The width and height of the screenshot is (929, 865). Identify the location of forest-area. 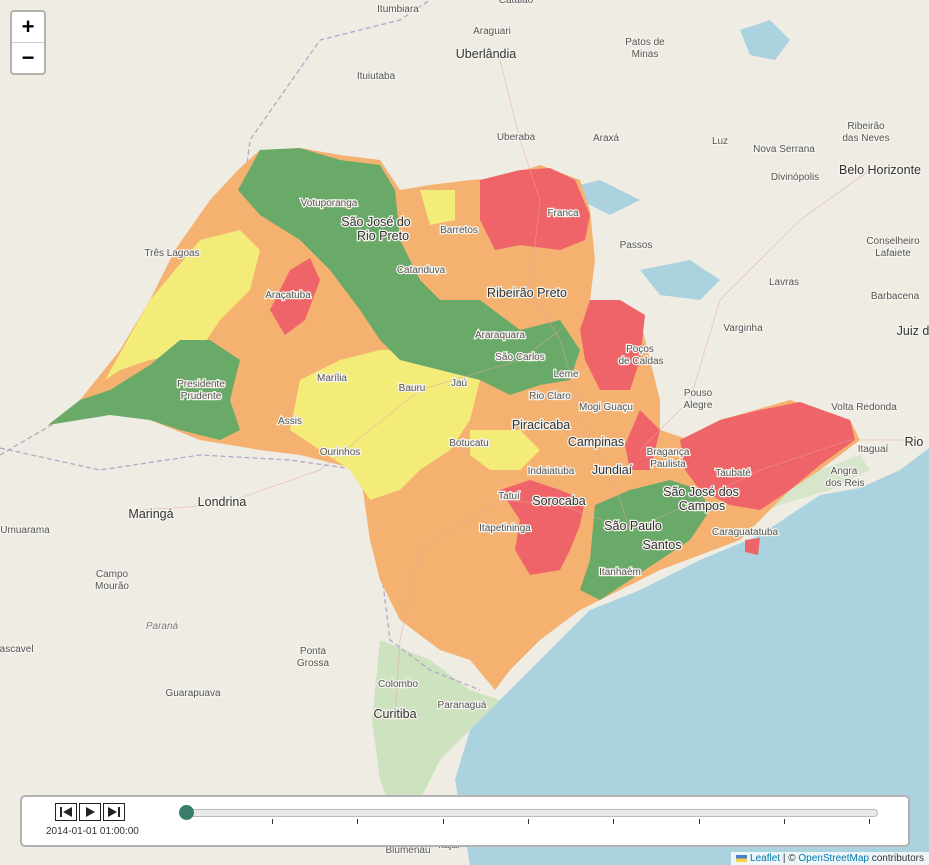
(436, 735).